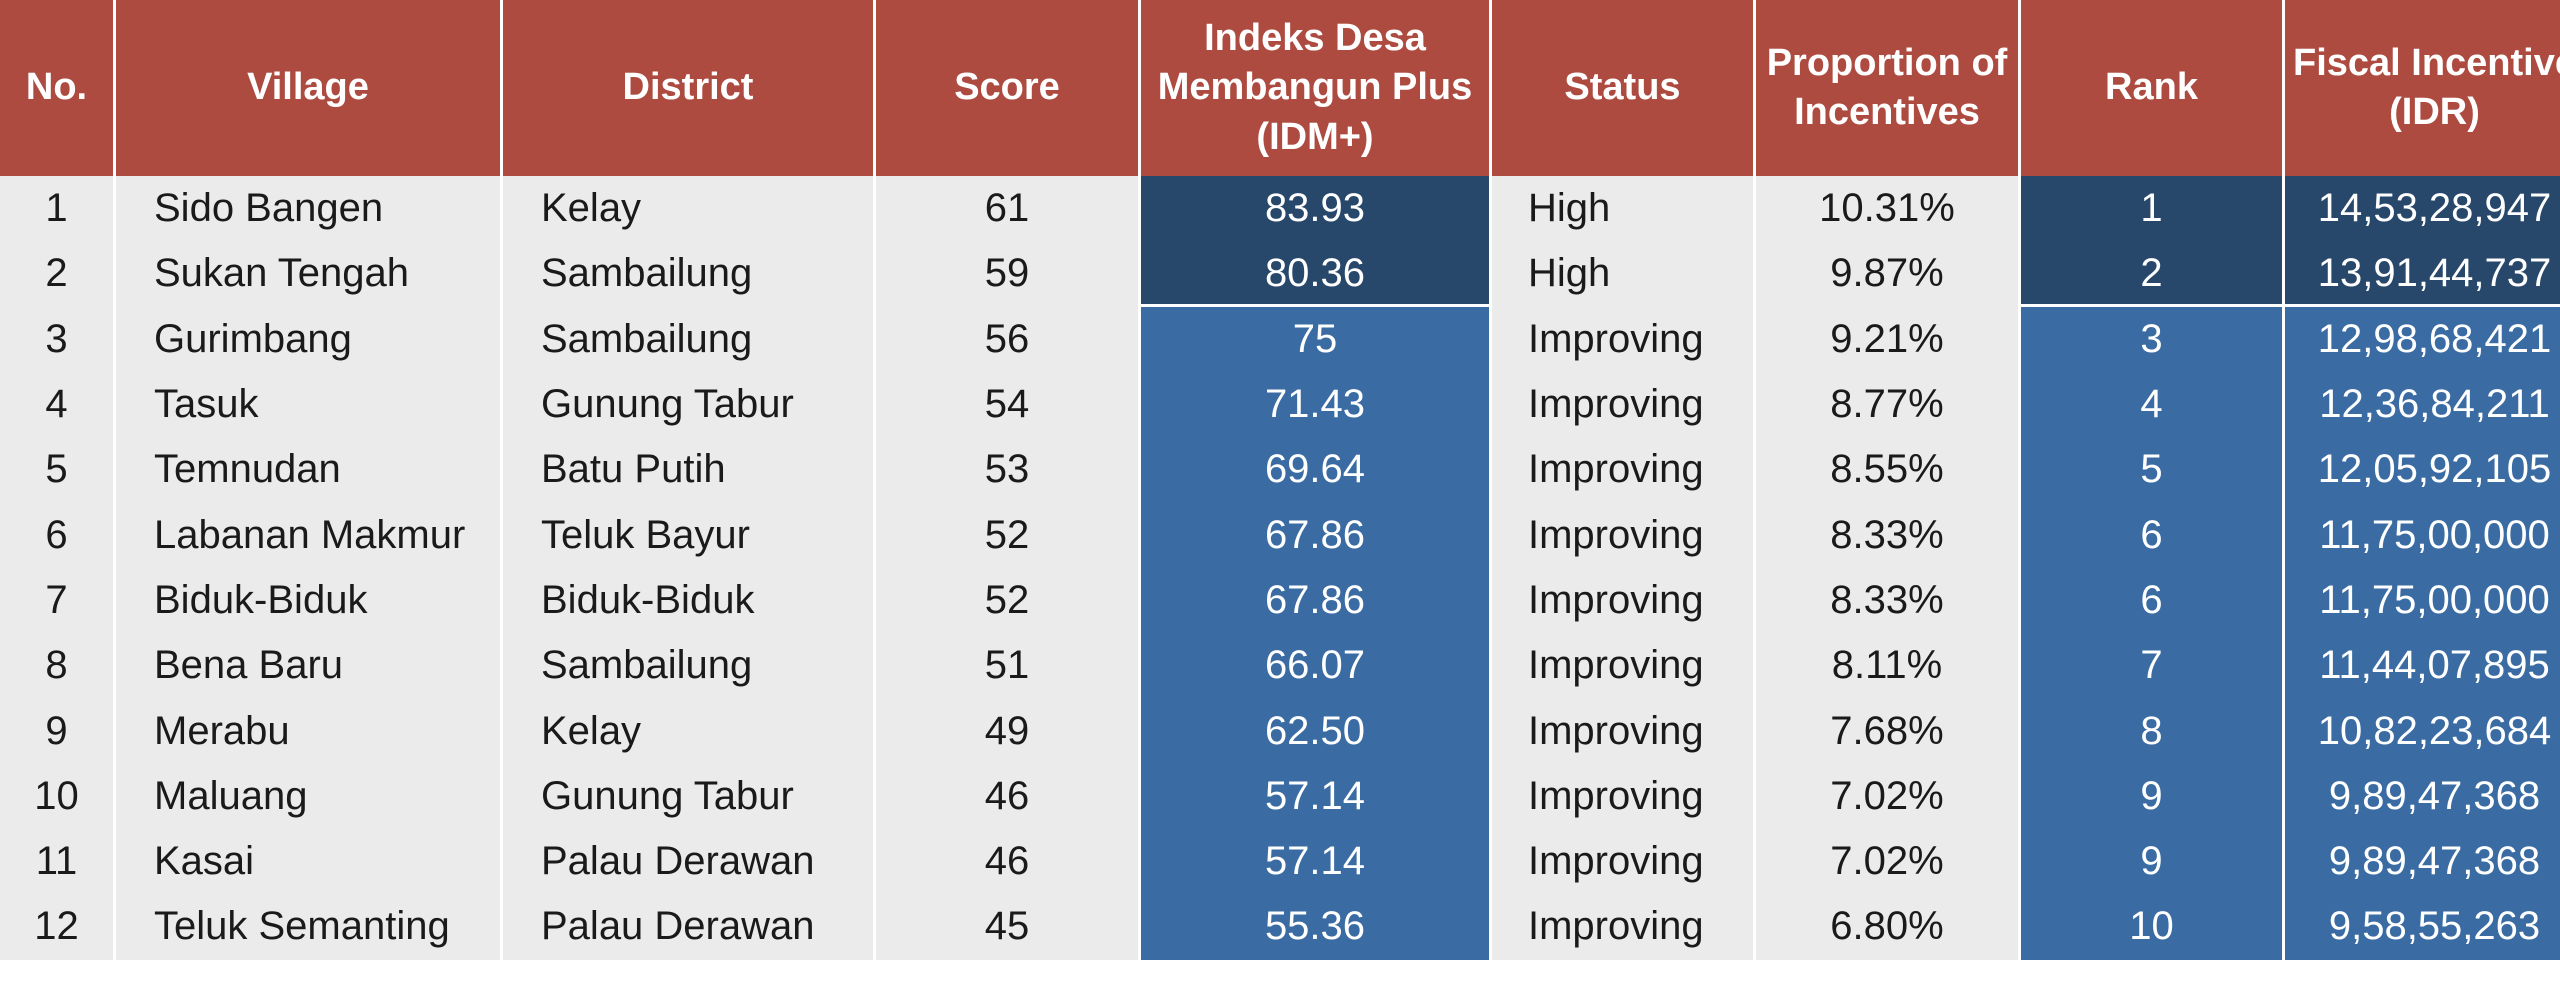  What do you see at coordinates (56, 339) in the screenshot?
I see `cell-no: 3` at bounding box center [56, 339].